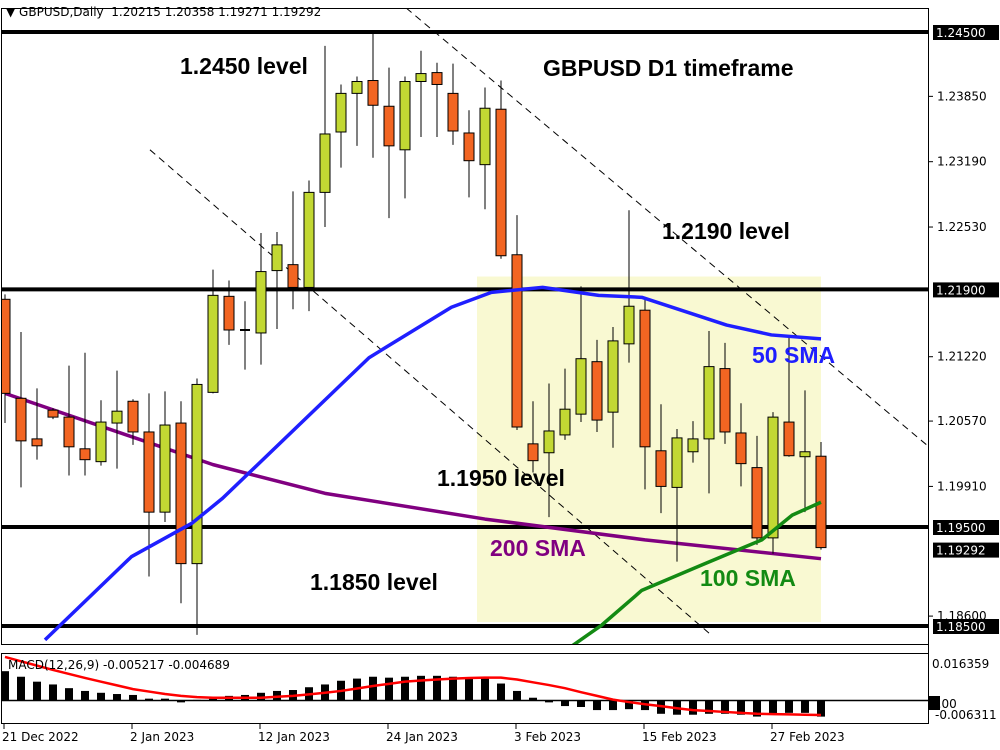  I want to click on price-tick-label: 1.21220, so click(962, 357).